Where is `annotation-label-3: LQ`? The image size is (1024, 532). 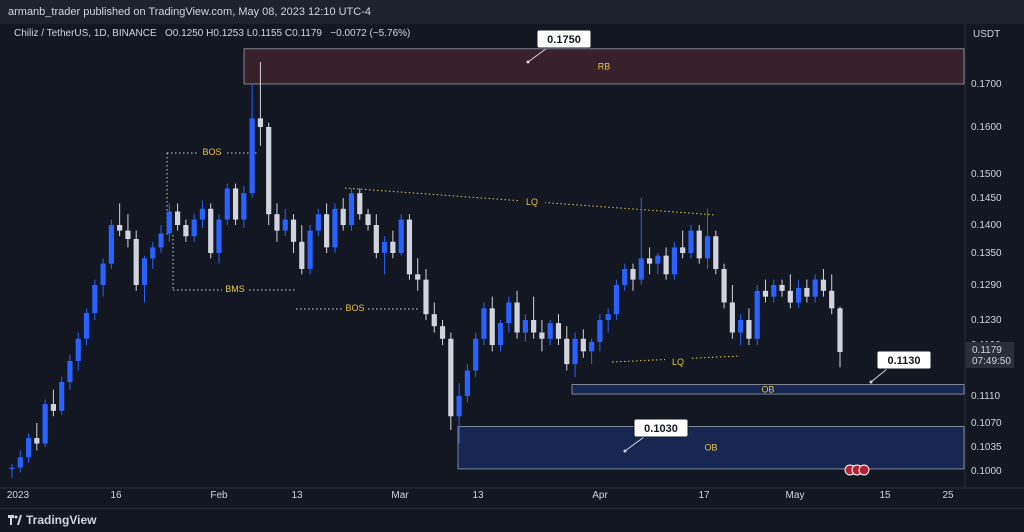 annotation-label-3: LQ is located at coordinates (532, 202).